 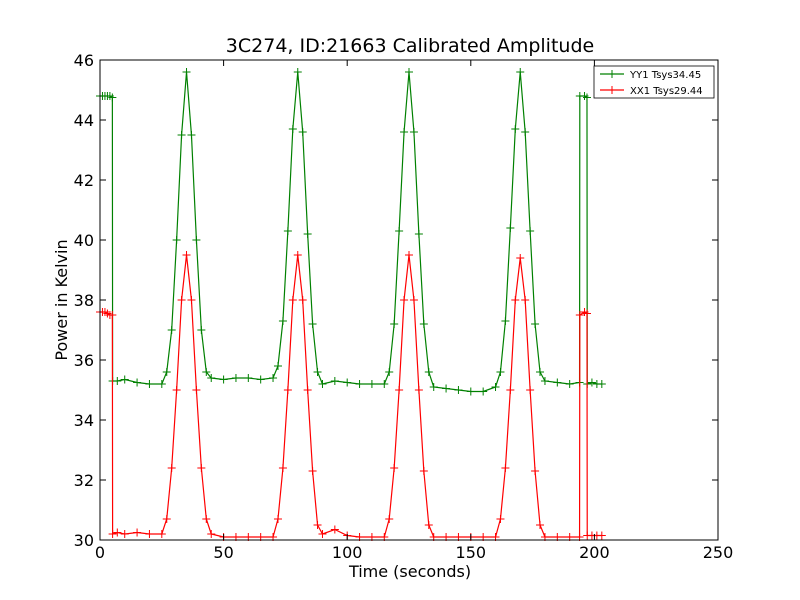 I want to click on legend-label: YY1 Tsys34.45, so click(x=665, y=75).